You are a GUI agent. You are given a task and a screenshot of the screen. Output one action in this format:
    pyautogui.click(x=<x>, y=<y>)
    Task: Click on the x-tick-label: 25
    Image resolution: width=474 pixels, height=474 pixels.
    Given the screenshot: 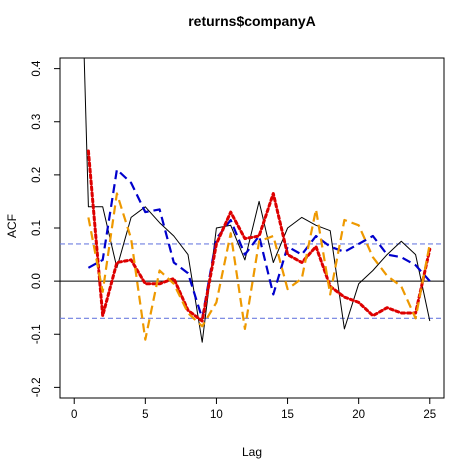 What is the action you would take?
    pyautogui.click(x=429, y=415)
    